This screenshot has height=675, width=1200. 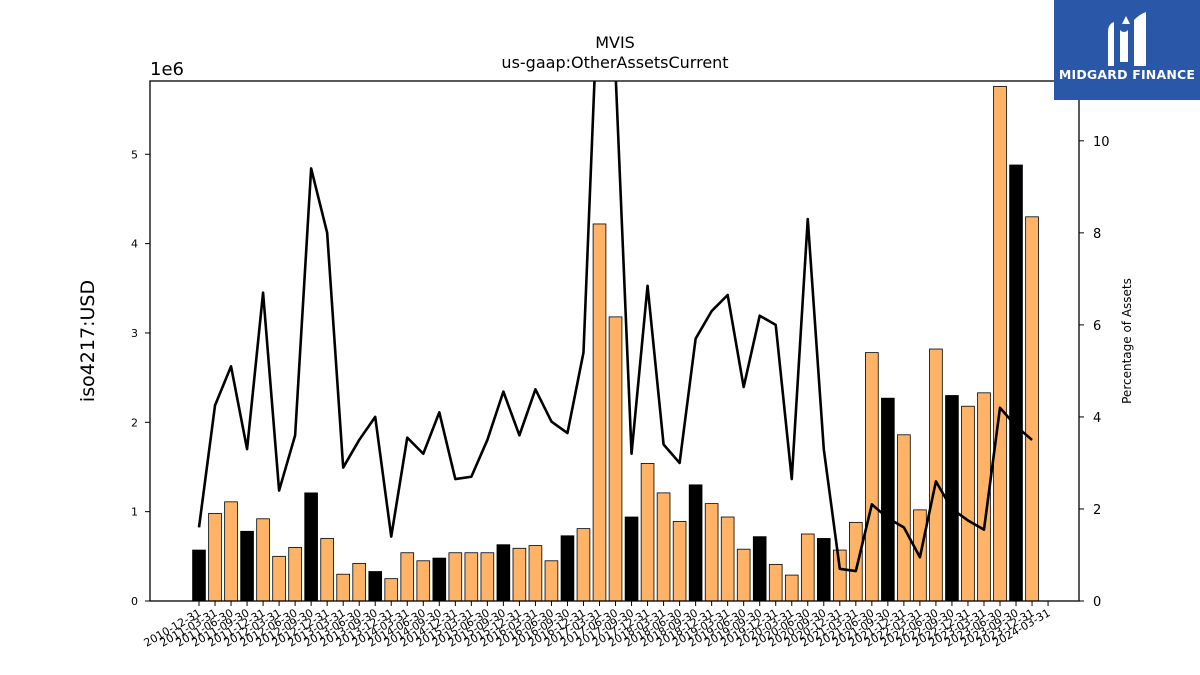 I want to click on y2-tick-label: 4, so click(x=1097, y=418).